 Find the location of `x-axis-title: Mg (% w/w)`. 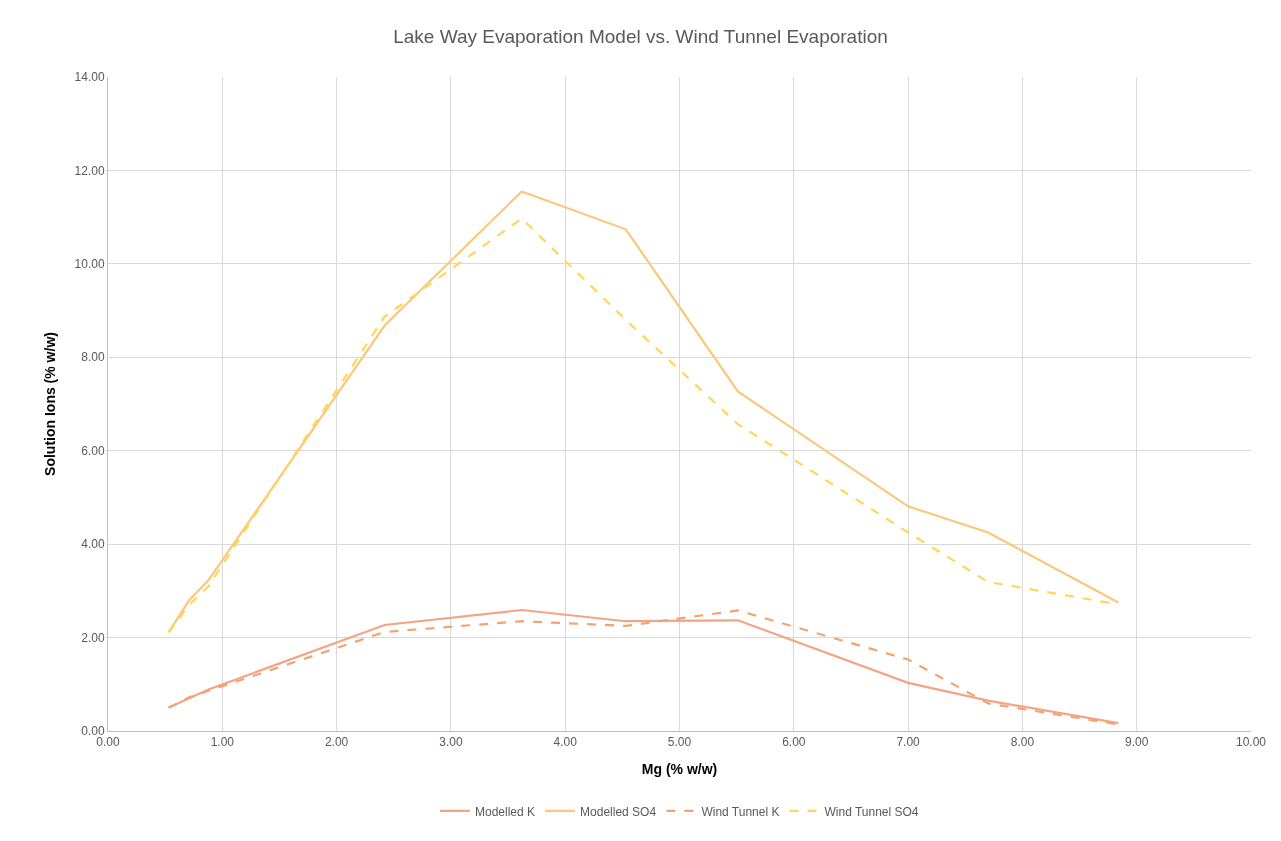

x-axis-title: Mg (% w/w) is located at coordinates (679, 768).